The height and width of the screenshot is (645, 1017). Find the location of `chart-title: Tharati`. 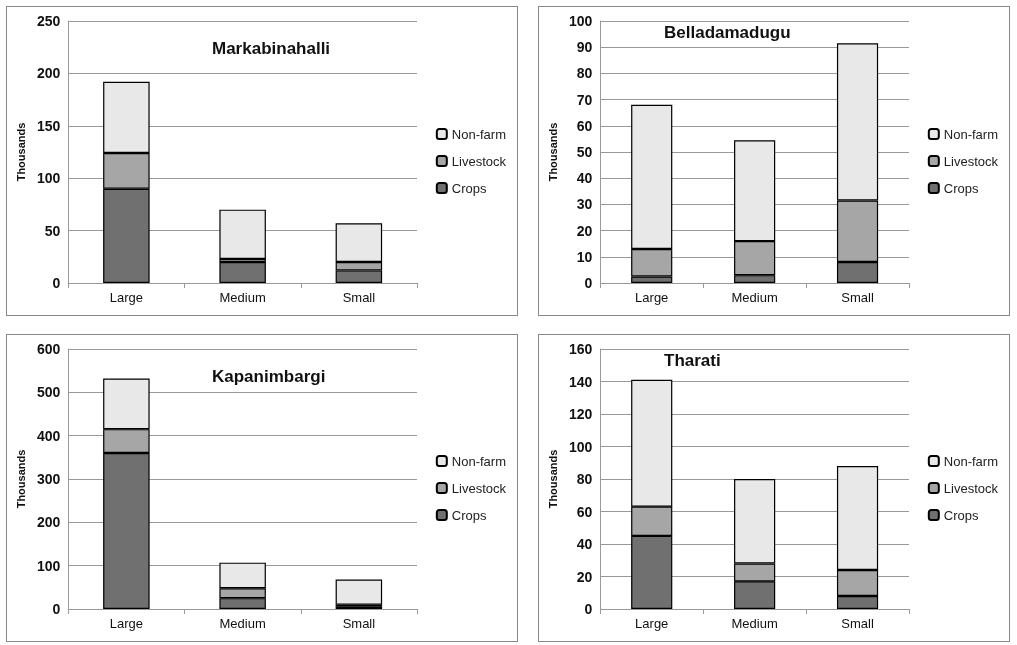

chart-title: Tharati is located at coordinates (692, 360).